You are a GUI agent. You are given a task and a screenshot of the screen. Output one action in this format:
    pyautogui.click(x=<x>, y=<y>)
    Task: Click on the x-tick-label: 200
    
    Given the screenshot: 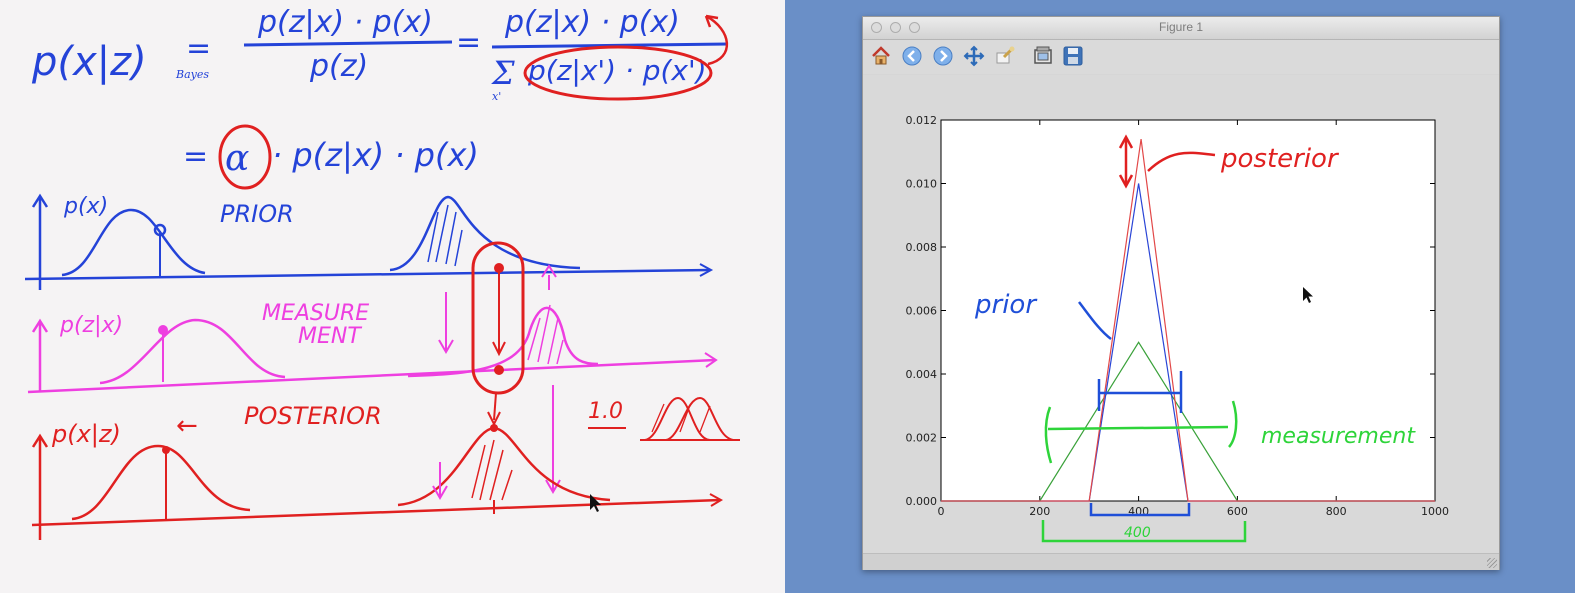 What is the action you would take?
    pyautogui.click(x=1039, y=511)
    